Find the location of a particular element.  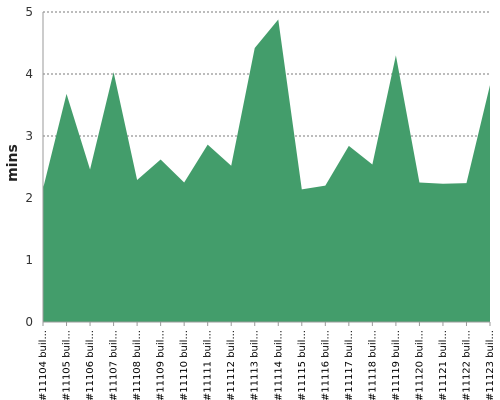

y-tick-label: 0 is located at coordinates (29, 322).